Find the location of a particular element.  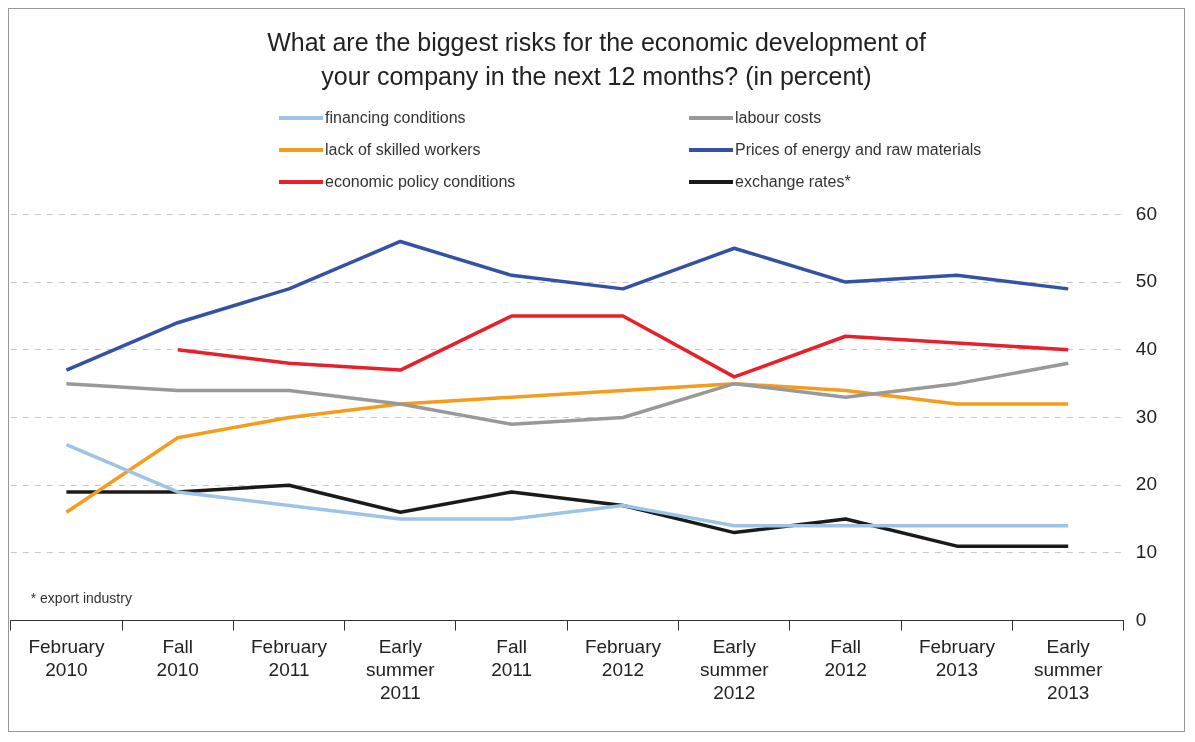

x-tick-label: Fall 2011 is located at coordinates (512, 658).